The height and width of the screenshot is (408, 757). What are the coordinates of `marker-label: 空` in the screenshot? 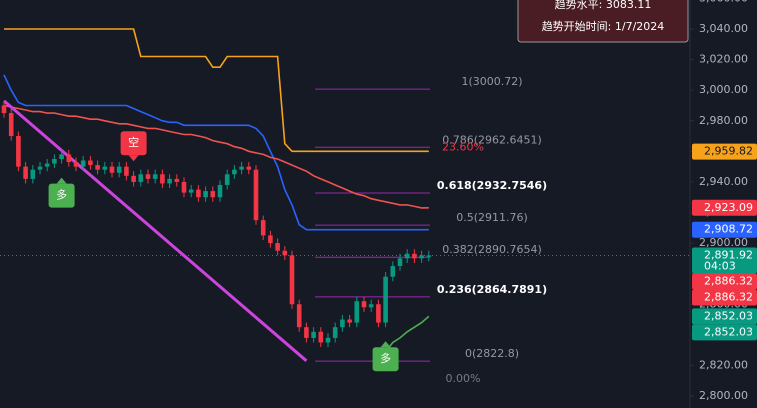 It's located at (133, 142).